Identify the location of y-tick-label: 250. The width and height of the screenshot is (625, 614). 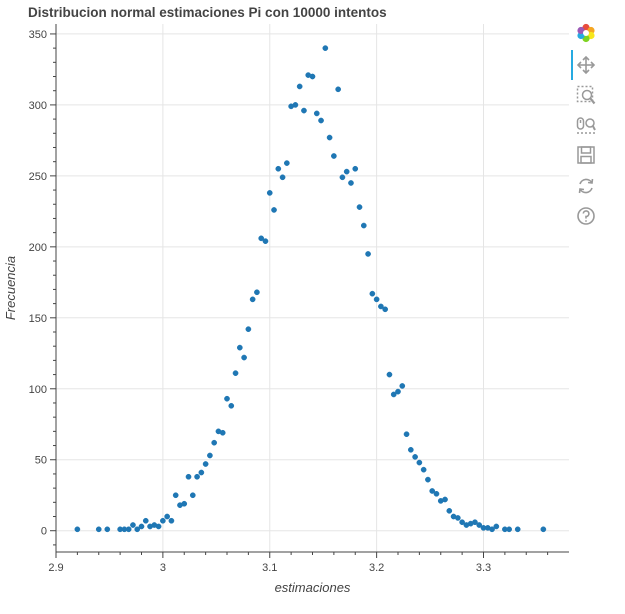
(38, 177).